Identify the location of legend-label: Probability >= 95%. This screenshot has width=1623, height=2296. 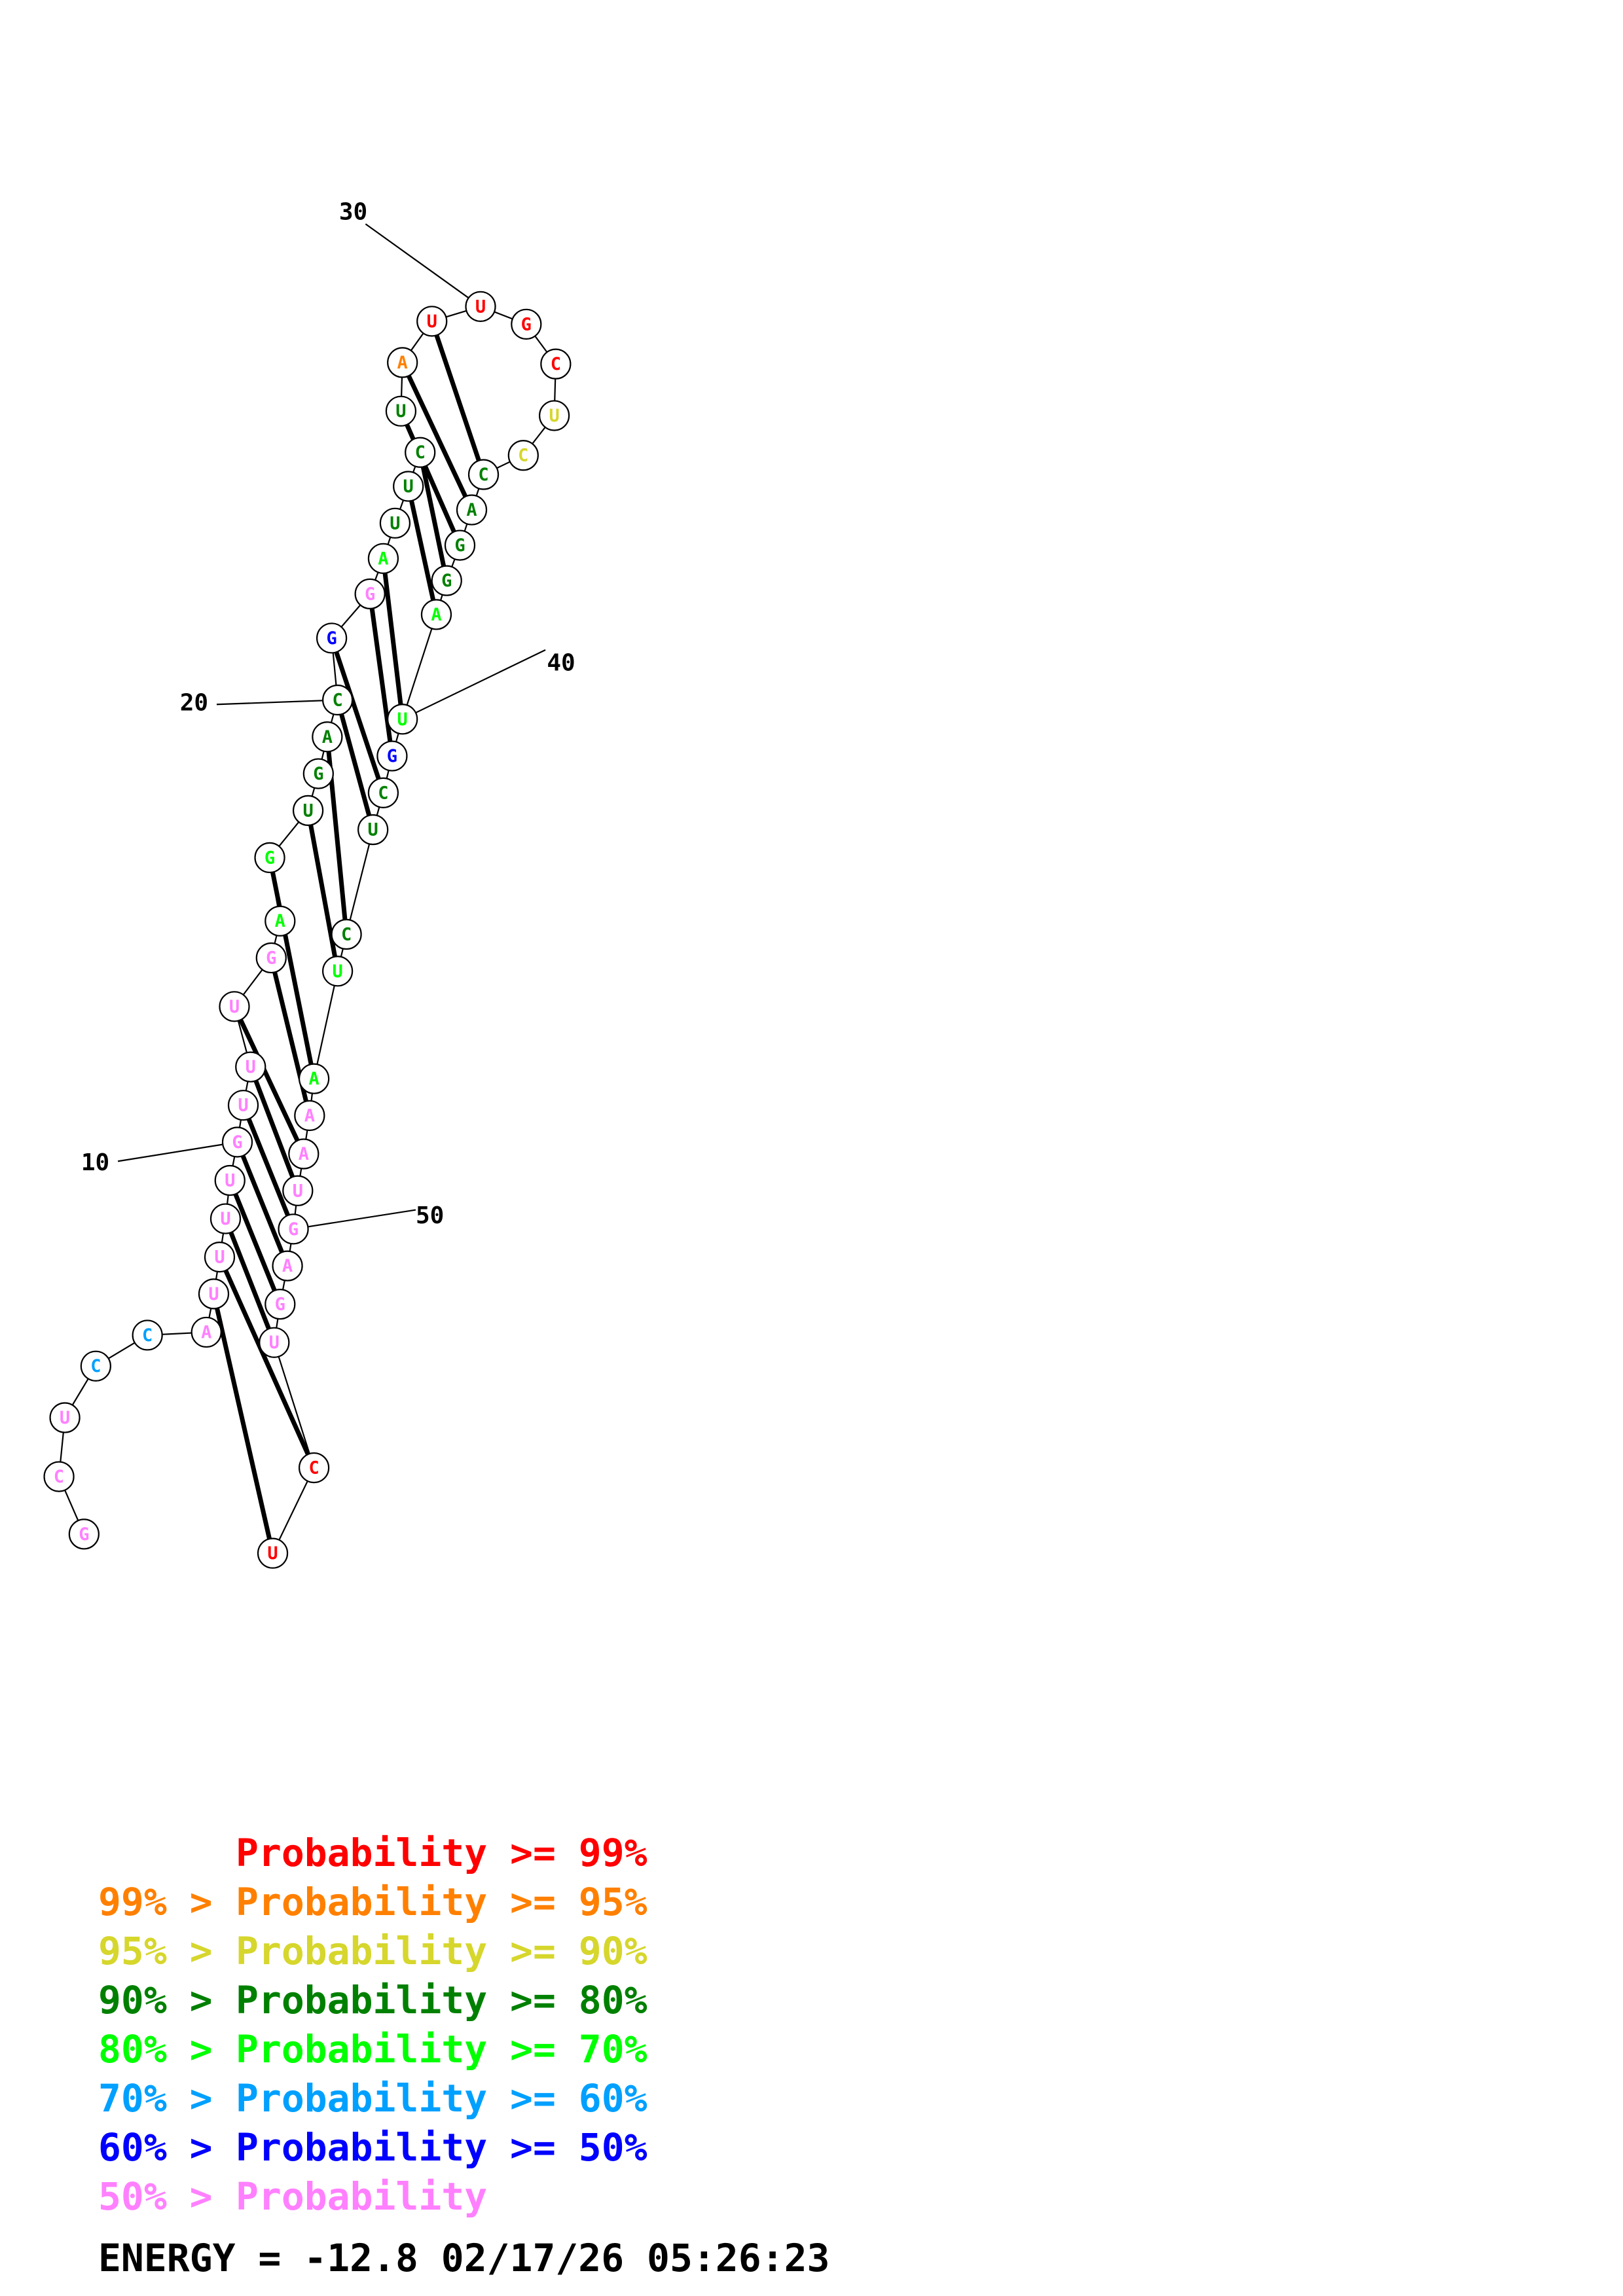
(441, 1902).